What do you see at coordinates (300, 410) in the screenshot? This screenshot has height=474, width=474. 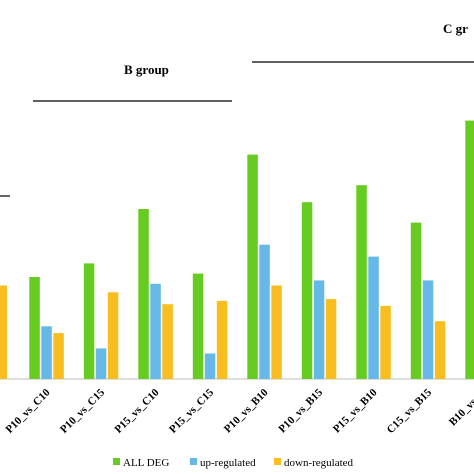 I see `tick-label-6: P10_vs_B15` at bounding box center [300, 410].